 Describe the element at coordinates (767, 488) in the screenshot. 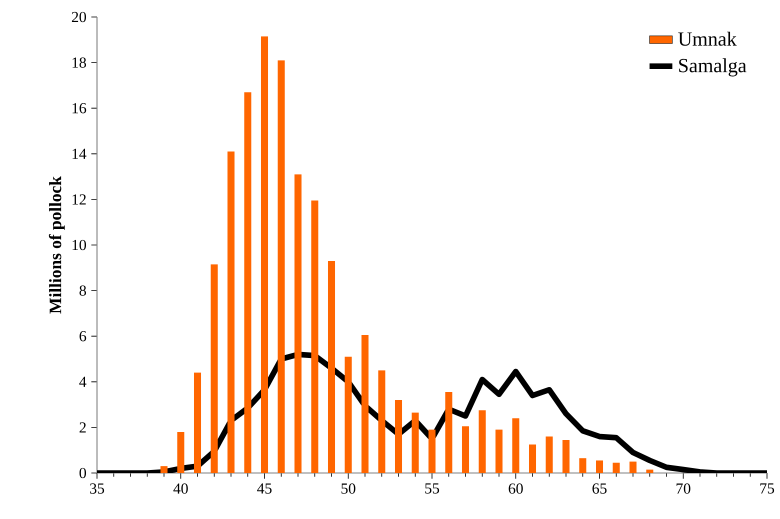

I see `x-tick-label: 75` at that location.